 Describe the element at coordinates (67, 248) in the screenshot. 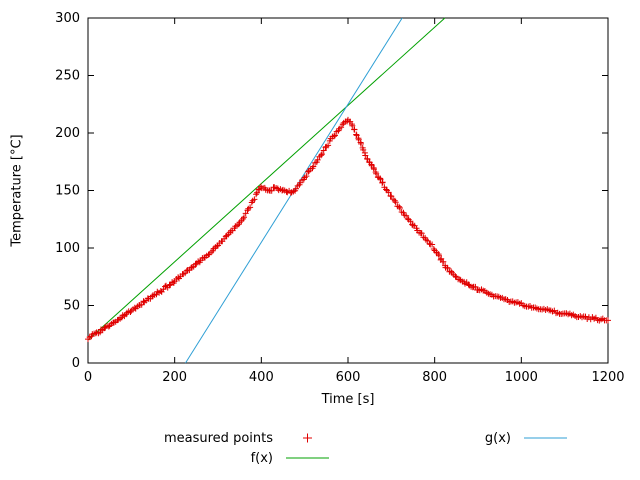

I see `svg-text: 100` at that location.